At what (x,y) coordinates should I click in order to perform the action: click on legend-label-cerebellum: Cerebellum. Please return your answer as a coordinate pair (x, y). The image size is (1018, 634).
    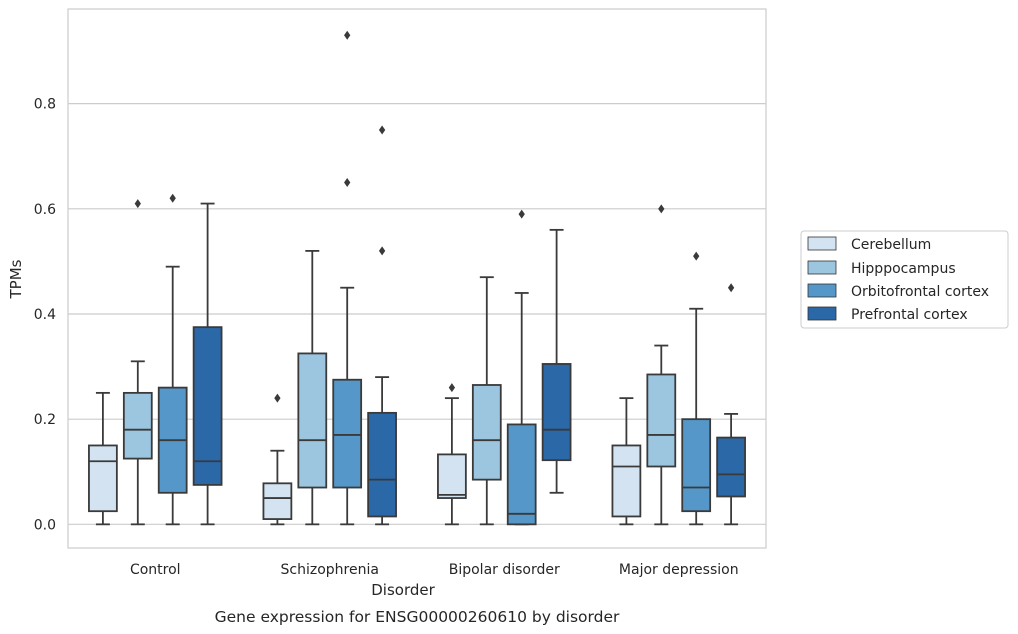
    Looking at the image, I should click on (891, 245).